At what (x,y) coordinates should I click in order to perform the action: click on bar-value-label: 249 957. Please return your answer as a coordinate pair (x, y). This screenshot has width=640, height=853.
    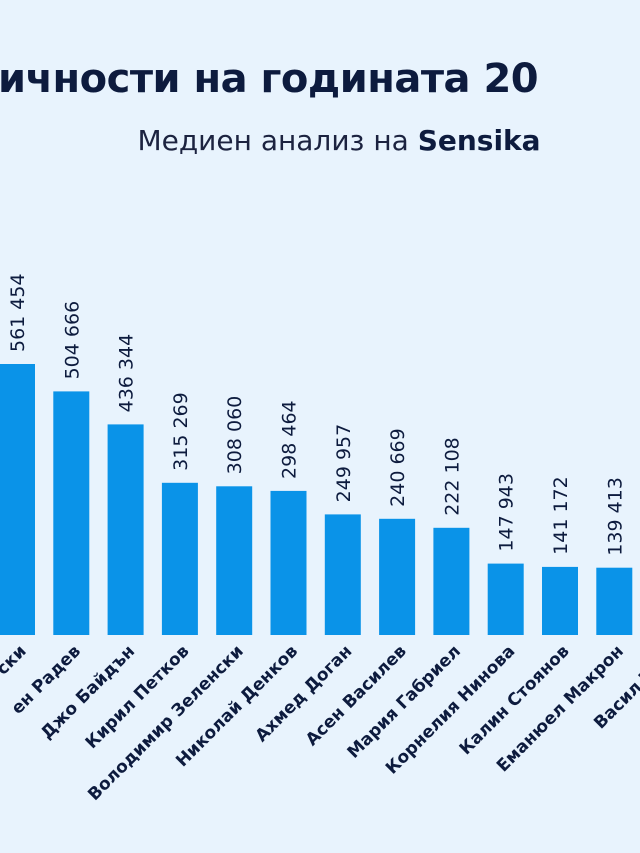
    Looking at the image, I should click on (344, 463).